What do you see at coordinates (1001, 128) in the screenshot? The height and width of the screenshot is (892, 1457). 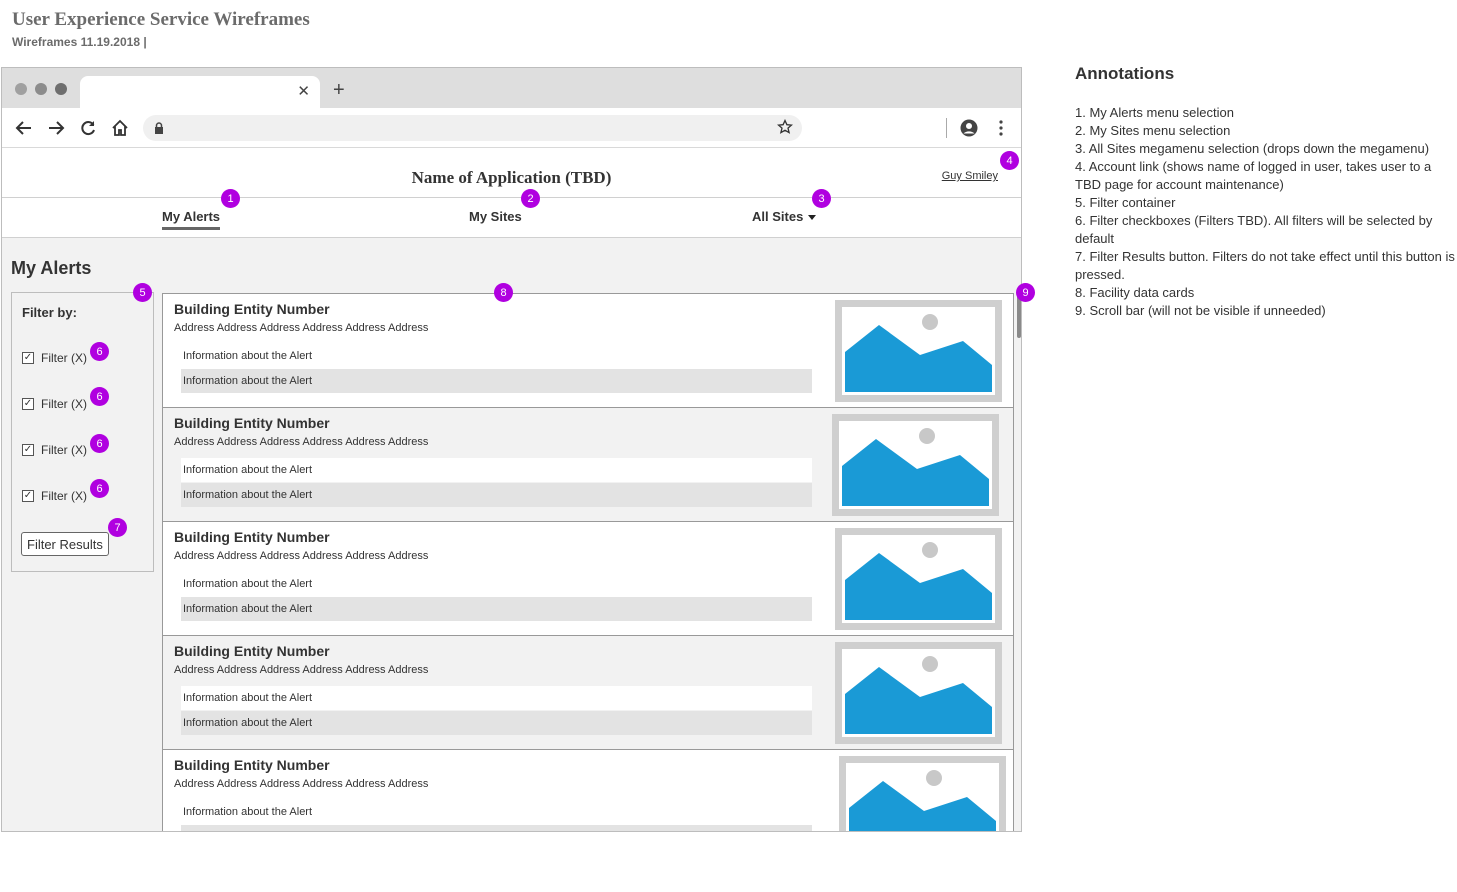 I see `kebab-menu-icon` at bounding box center [1001, 128].